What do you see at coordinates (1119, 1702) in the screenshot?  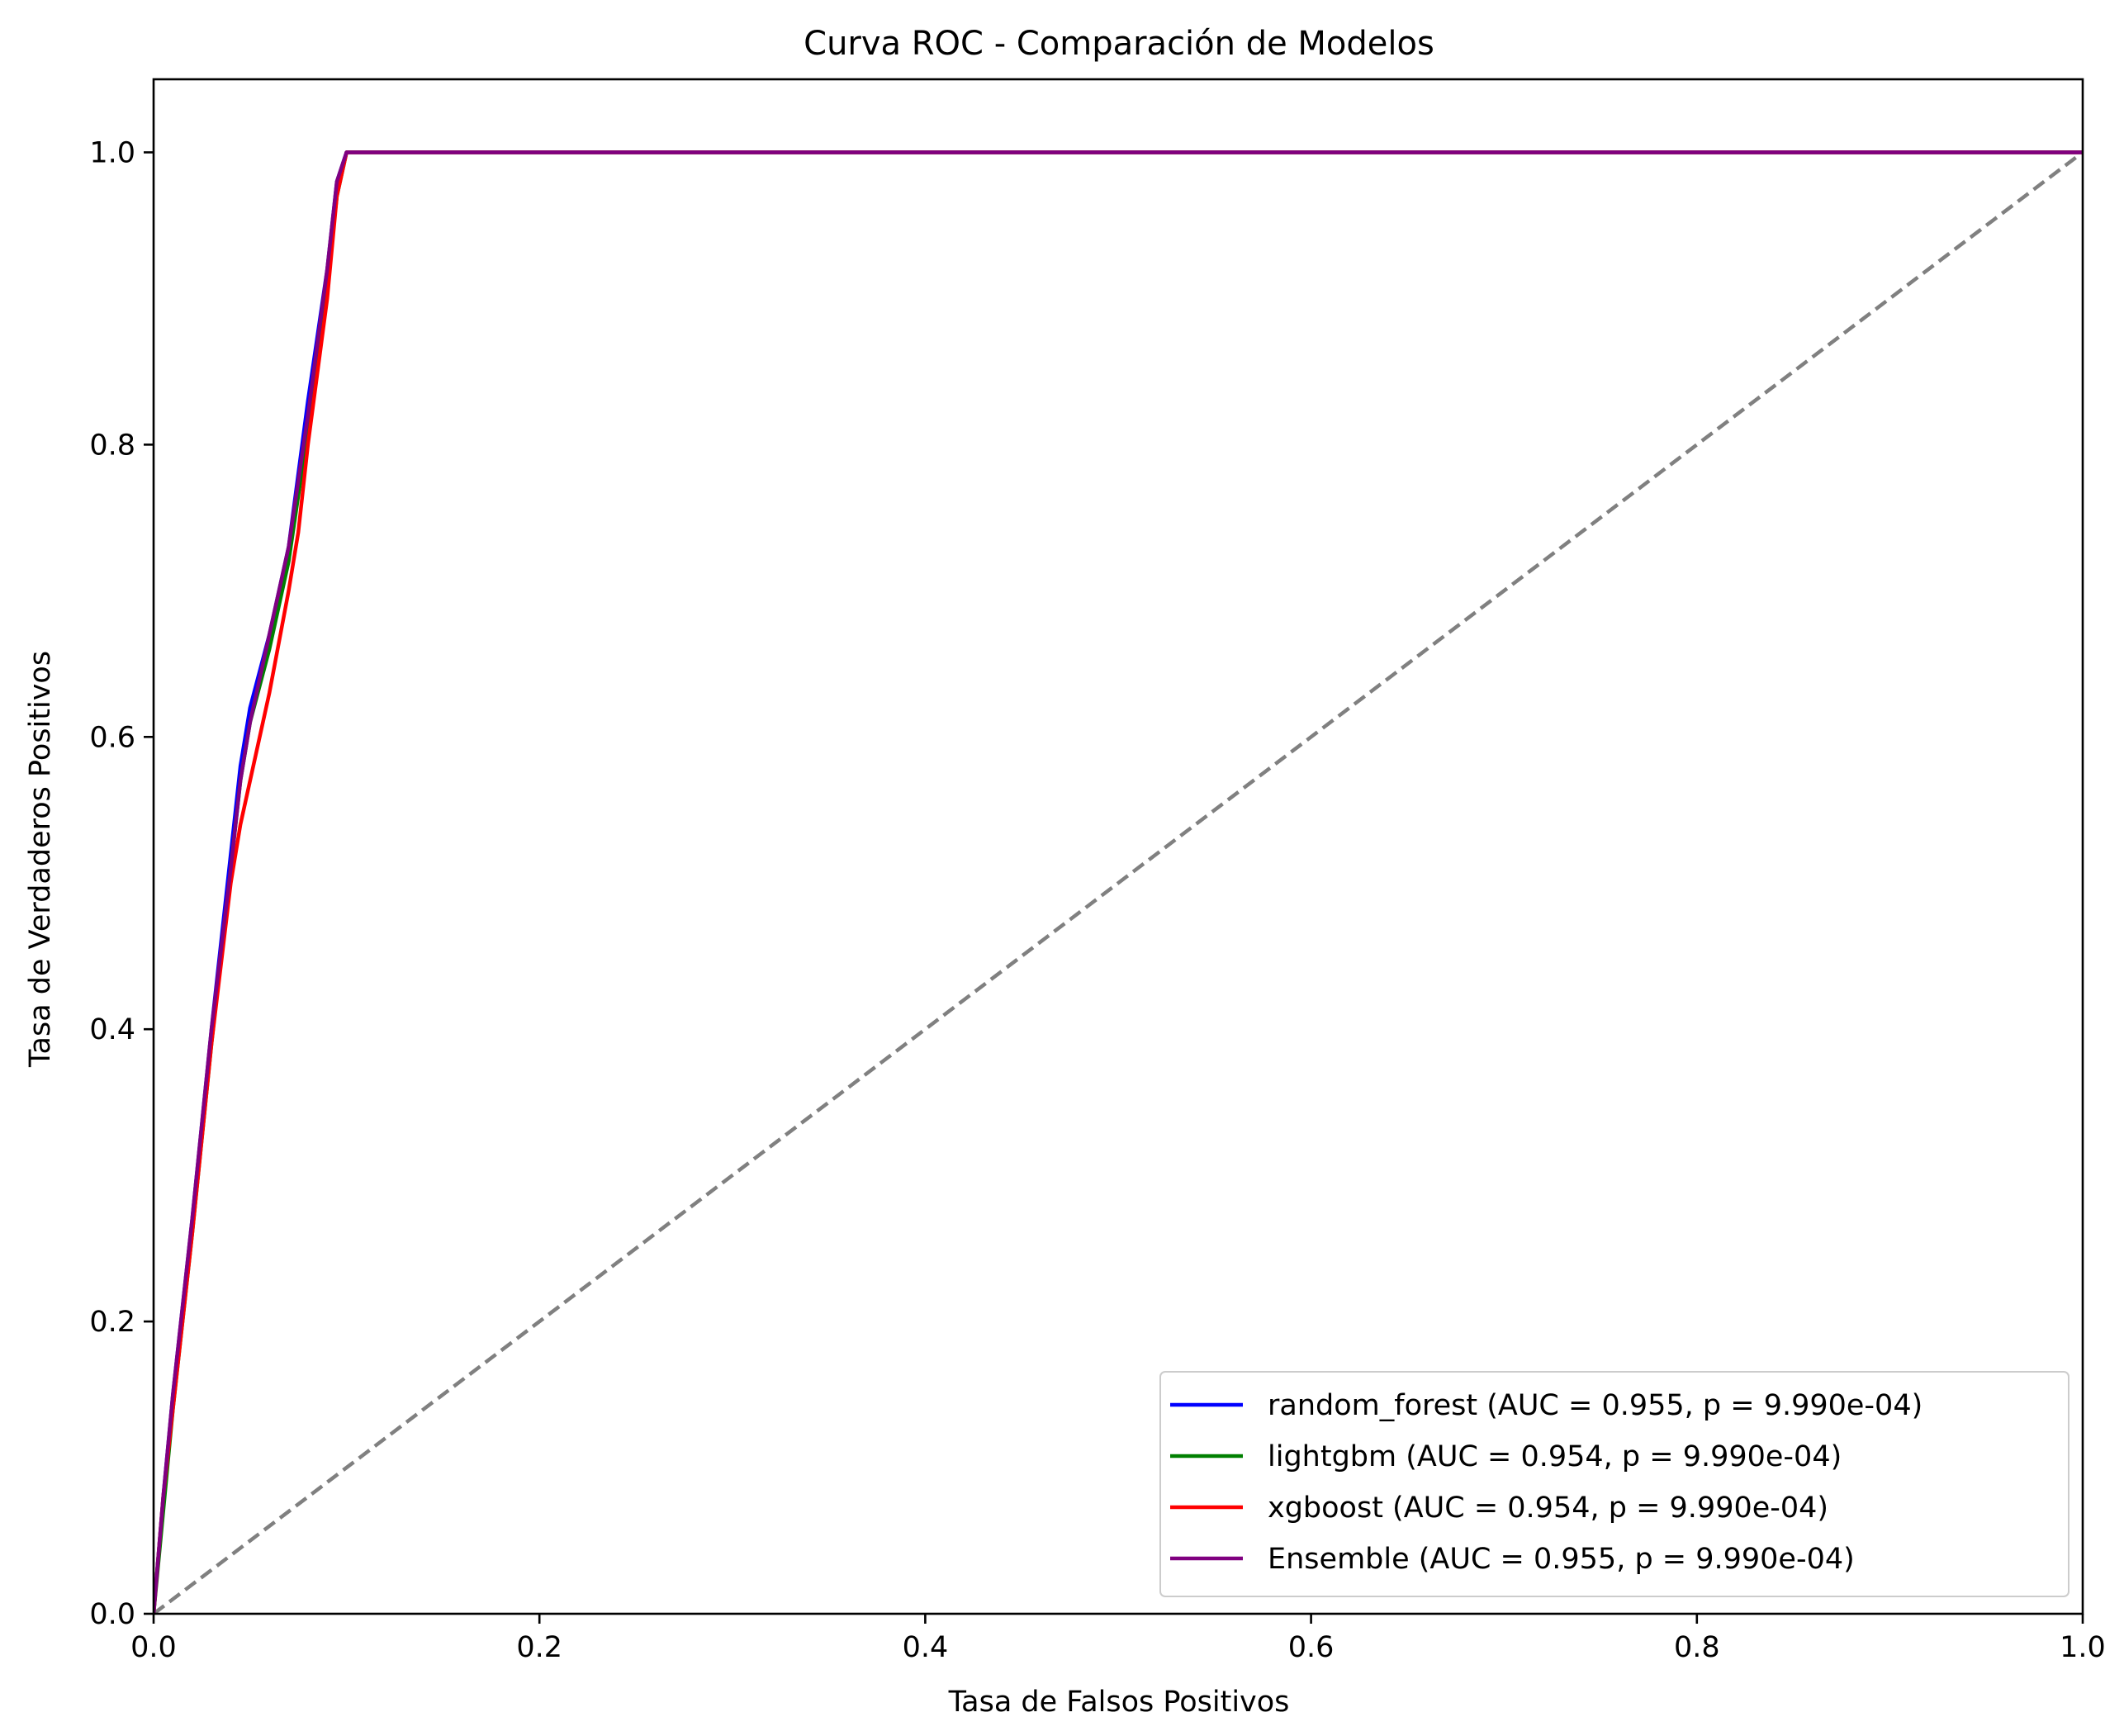 I see `x-axis-label: Tasa de Falsos Positivos` at bounding box center [1119, 1702].